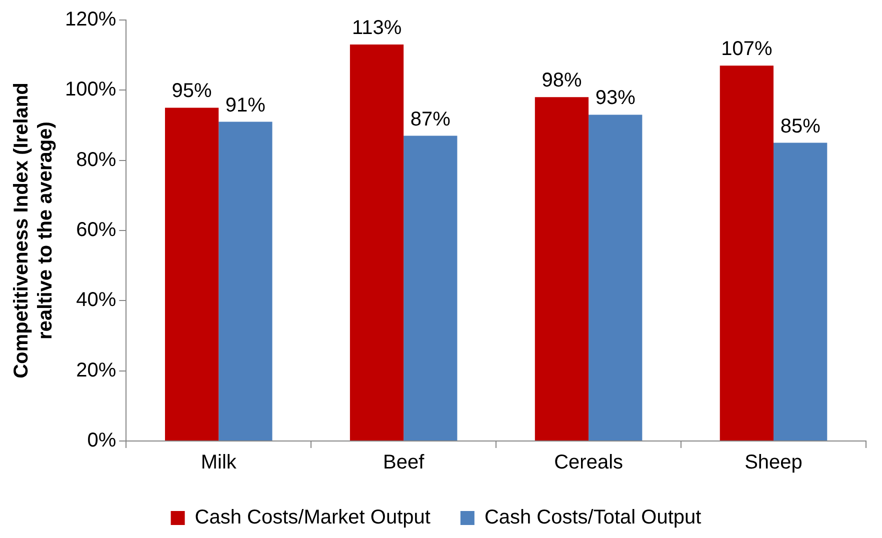 Image resolution: width=882 pixels, height=538 pixels. I want to click on y-tick-label: 100%, so click(90, 89).